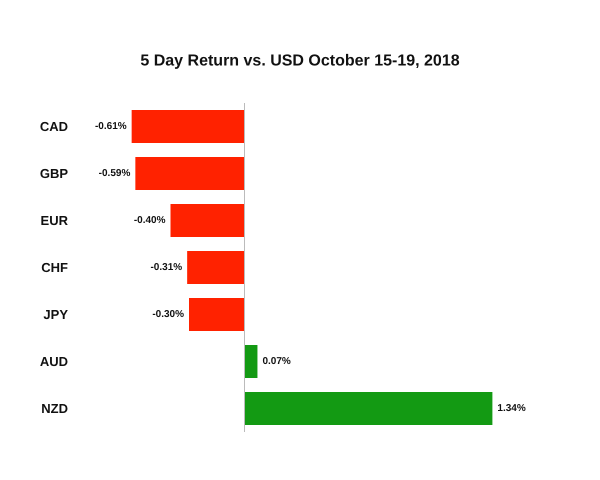 This screenshot has height=480, width=600. What do you see at coordinates (168, 314) in the screenshot?
I see `data-label: -0.30%` at bounding box center [168, 314].